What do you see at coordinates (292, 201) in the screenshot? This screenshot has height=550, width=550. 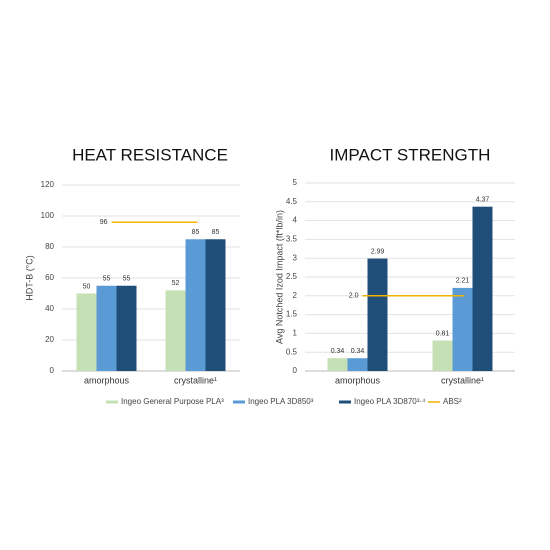 I see `y-tick-label: 4.5` at bounding box center [292, 201].